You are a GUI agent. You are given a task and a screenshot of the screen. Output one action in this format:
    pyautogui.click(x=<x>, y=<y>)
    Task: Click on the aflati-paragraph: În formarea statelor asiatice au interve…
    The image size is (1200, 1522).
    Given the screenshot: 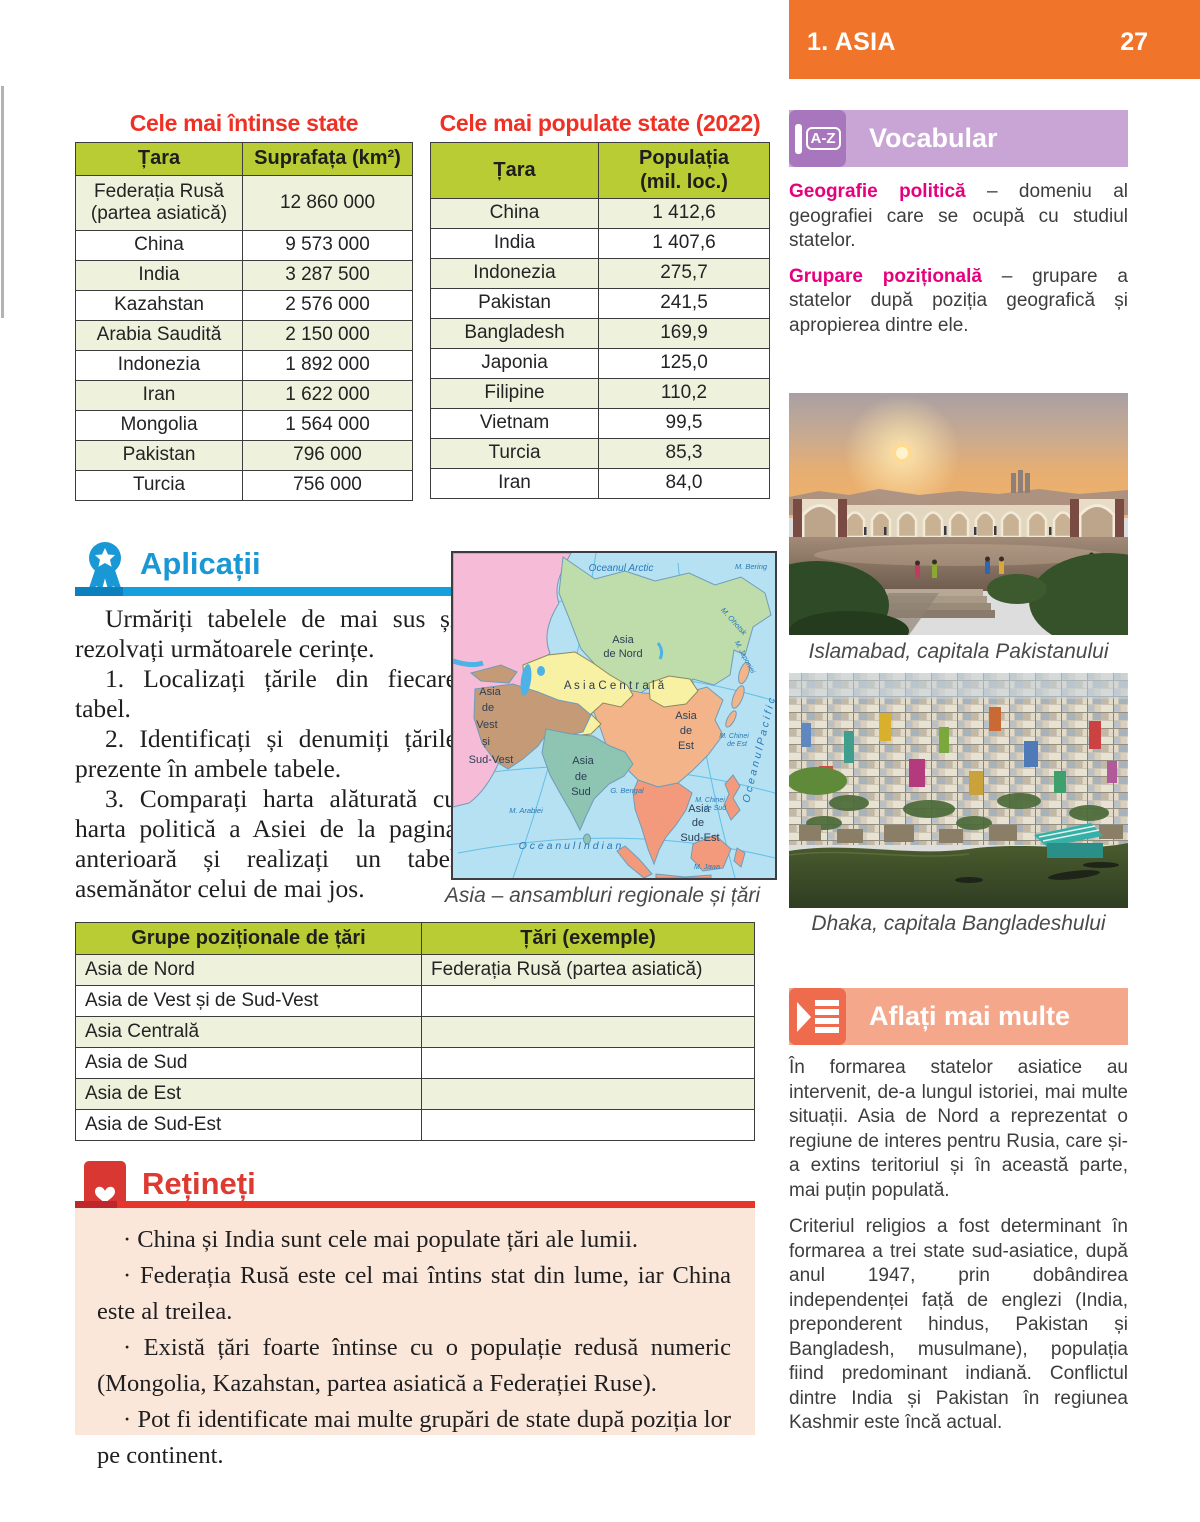 What is the action you would take?
    pyautogui.click(x=958, y=1129)
    